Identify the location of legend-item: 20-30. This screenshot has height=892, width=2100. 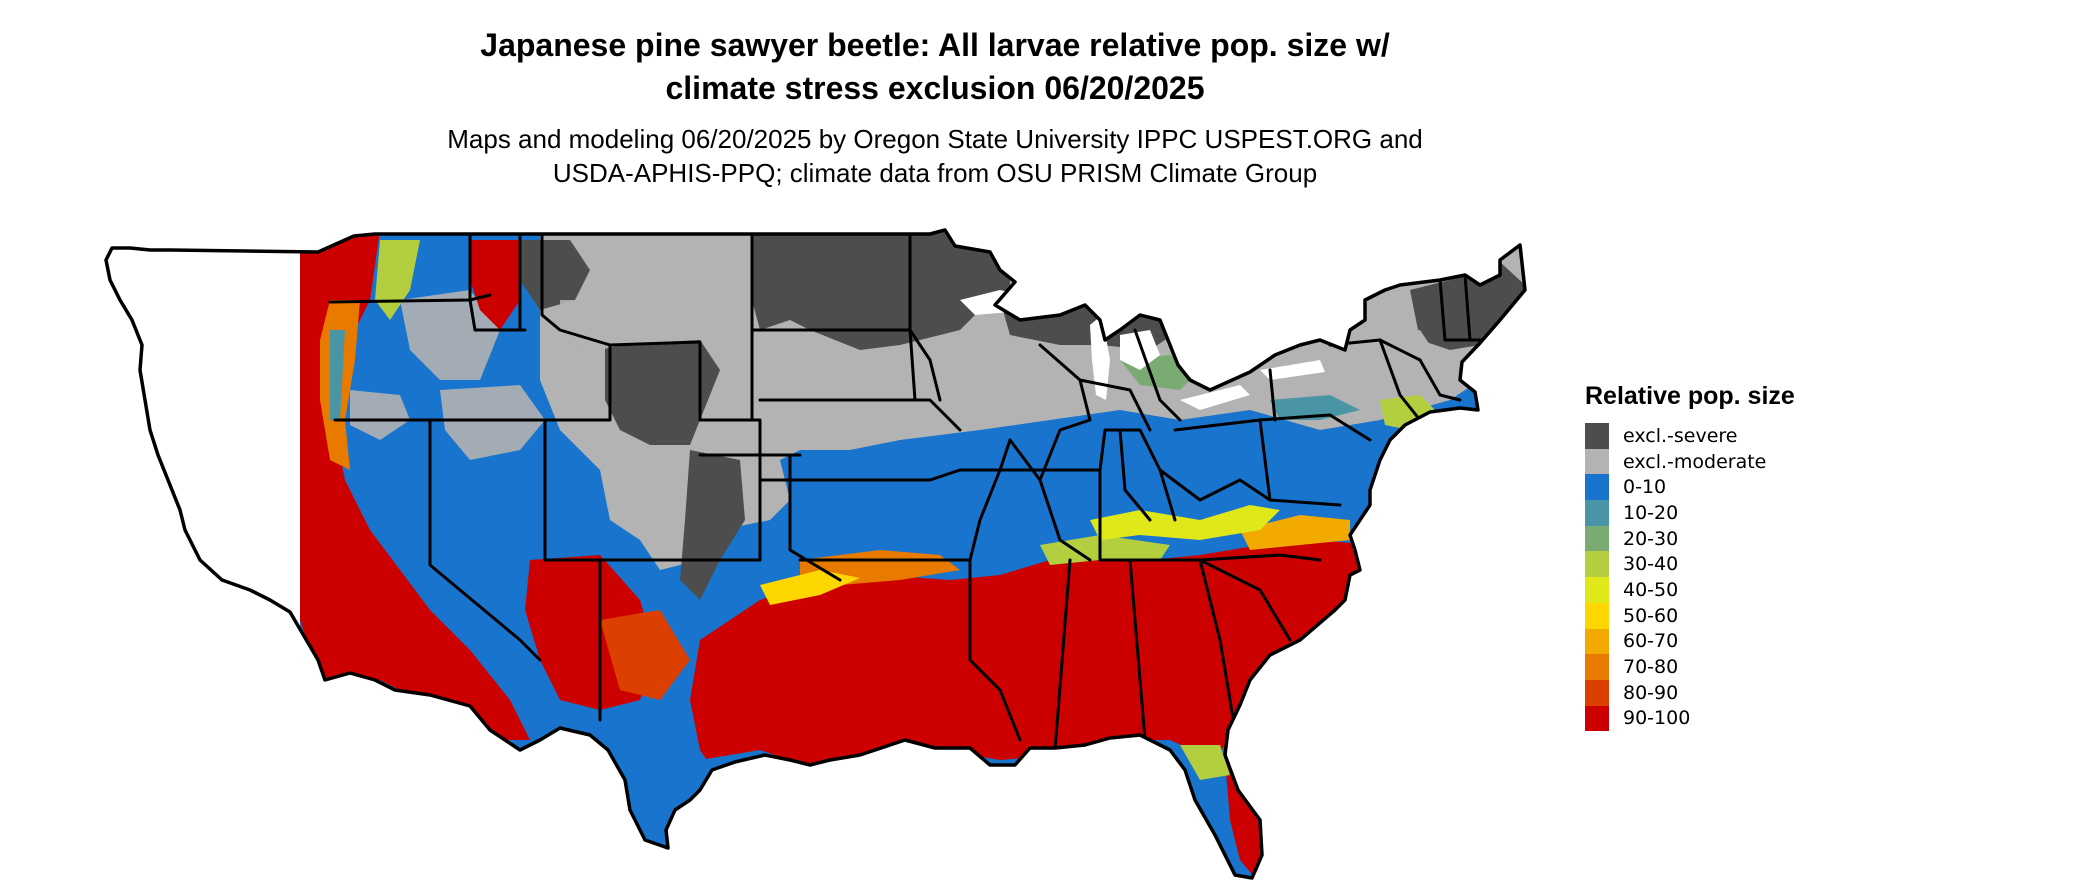
(1690, 538).